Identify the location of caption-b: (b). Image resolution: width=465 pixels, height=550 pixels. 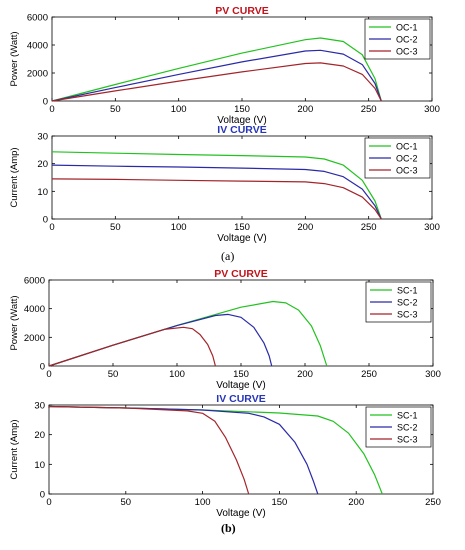
(228, 528).